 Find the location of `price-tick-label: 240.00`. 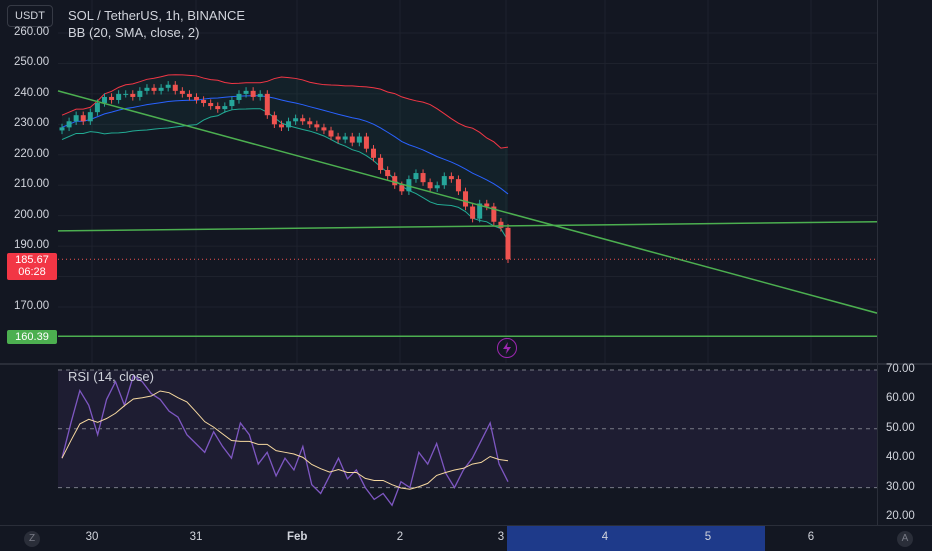

price-tick-label: 240.00 is located at coordinates (32, 92).